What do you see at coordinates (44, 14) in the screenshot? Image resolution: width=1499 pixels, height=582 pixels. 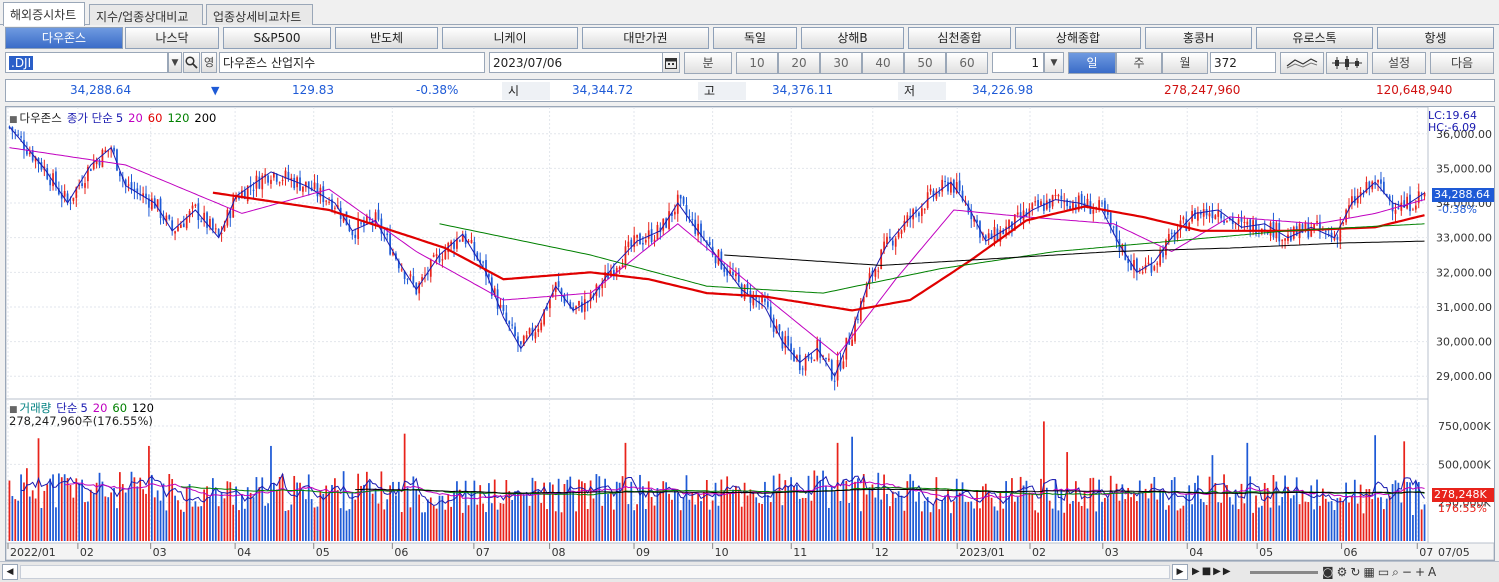 I see `tab-overseas-chart: 해외증시차트` at bounding box center [44, 14].